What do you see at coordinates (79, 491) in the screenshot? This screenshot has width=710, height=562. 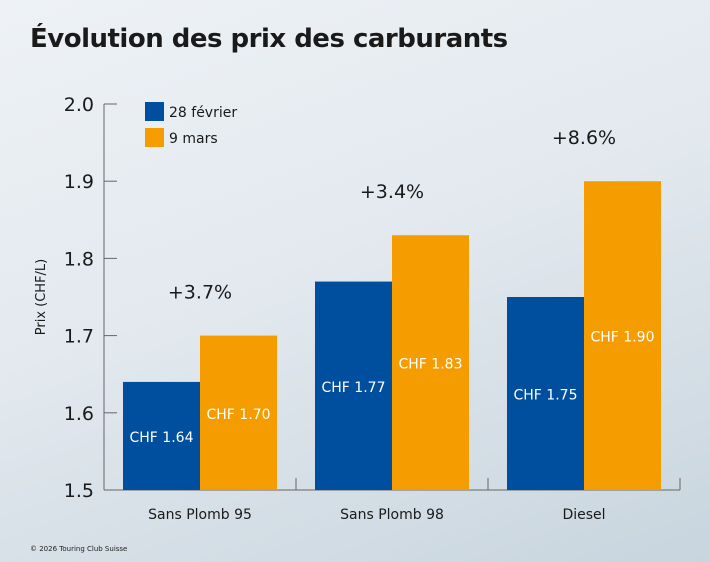 I see `y-tick-label: 1.5` at bounding box center [79, 491].